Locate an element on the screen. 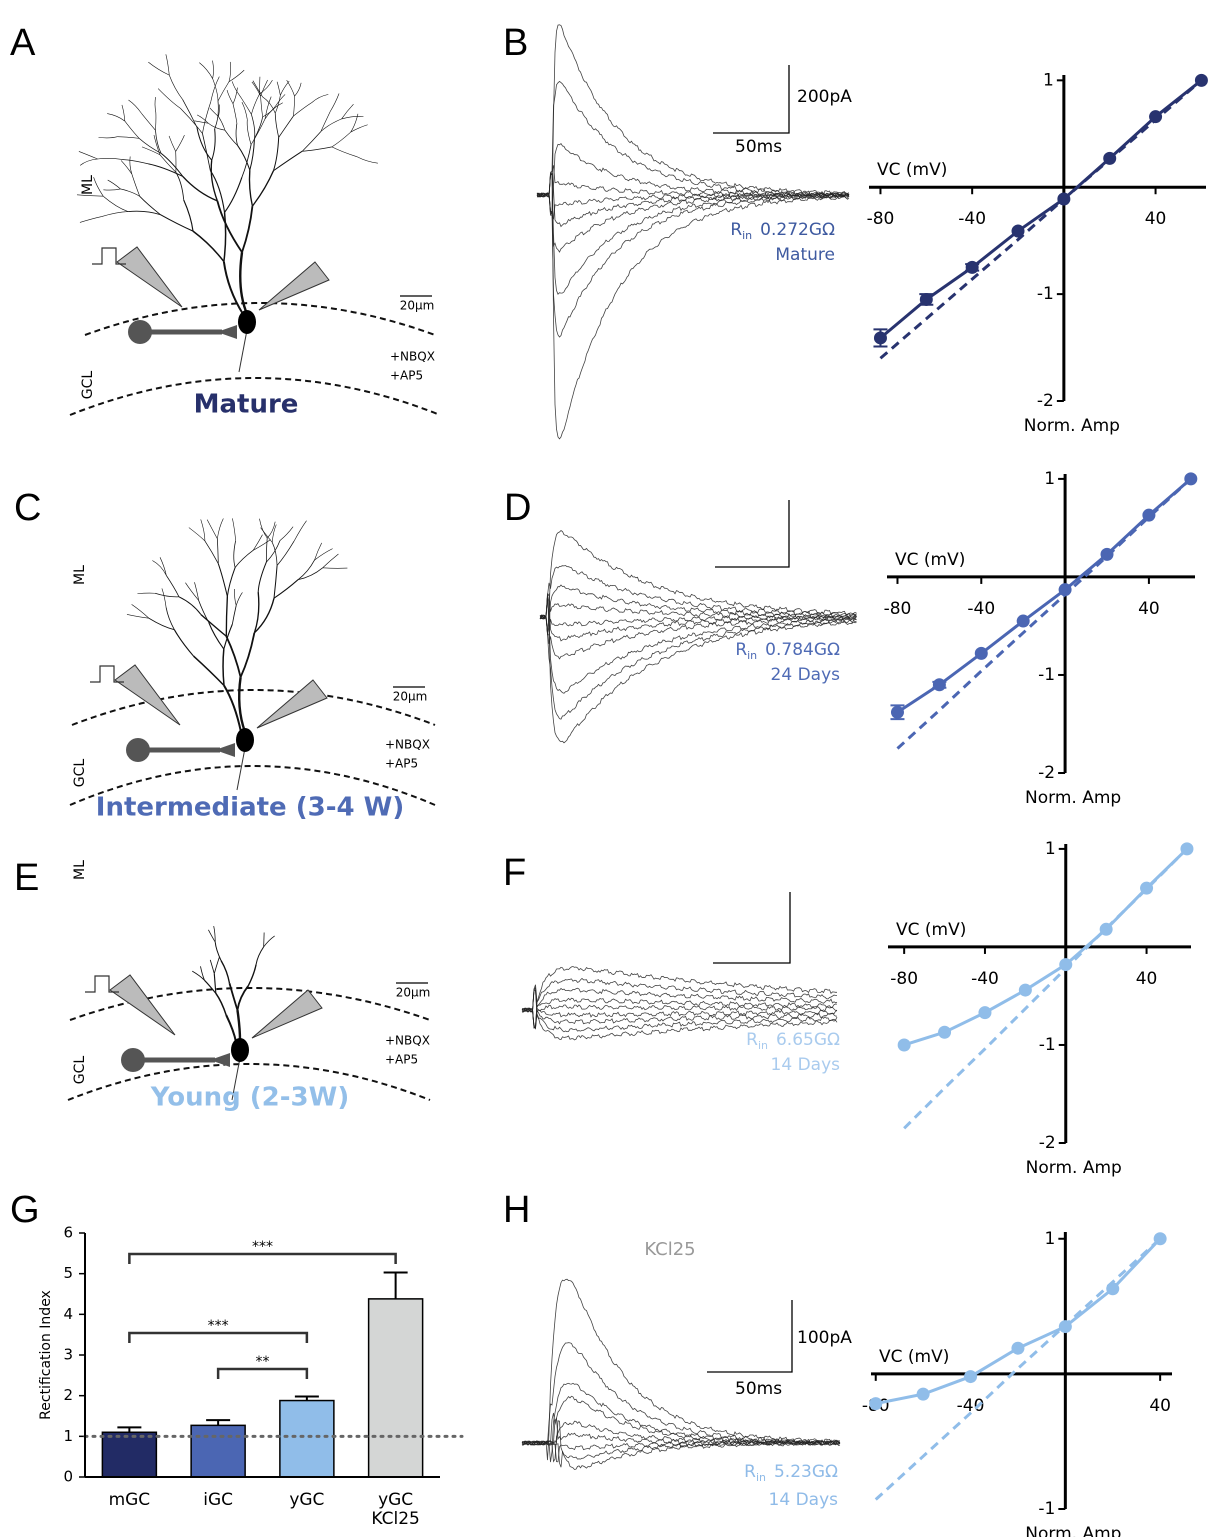  y-tick-label: -2 is located at coordinates (1046, 773).